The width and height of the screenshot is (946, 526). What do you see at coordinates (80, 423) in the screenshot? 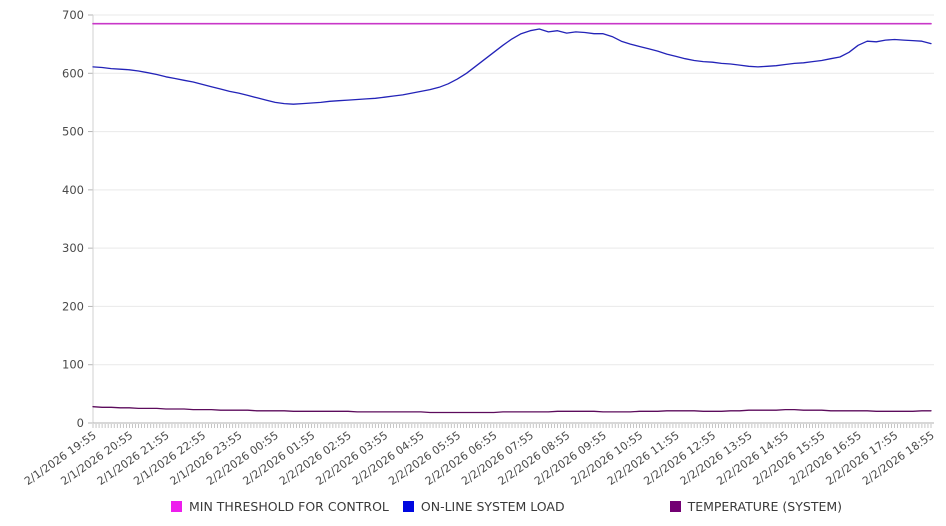
I see `y-tick-label: 0` at bounding box center [80, 423].